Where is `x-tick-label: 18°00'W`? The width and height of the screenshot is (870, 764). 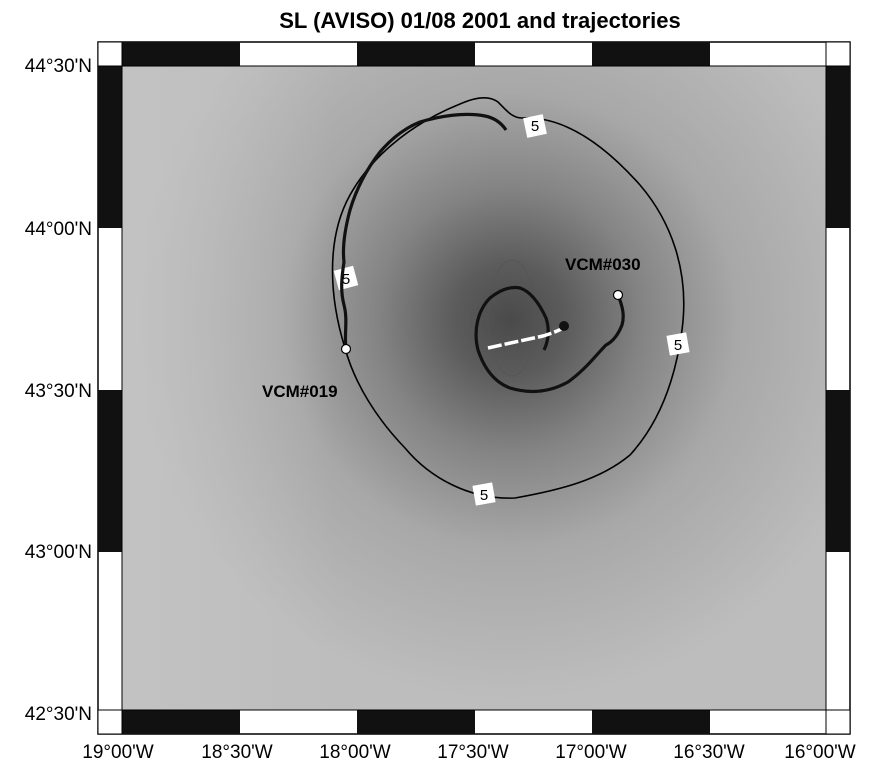 x-tick-label: 18°00'W is located at coordinates (354, 752).